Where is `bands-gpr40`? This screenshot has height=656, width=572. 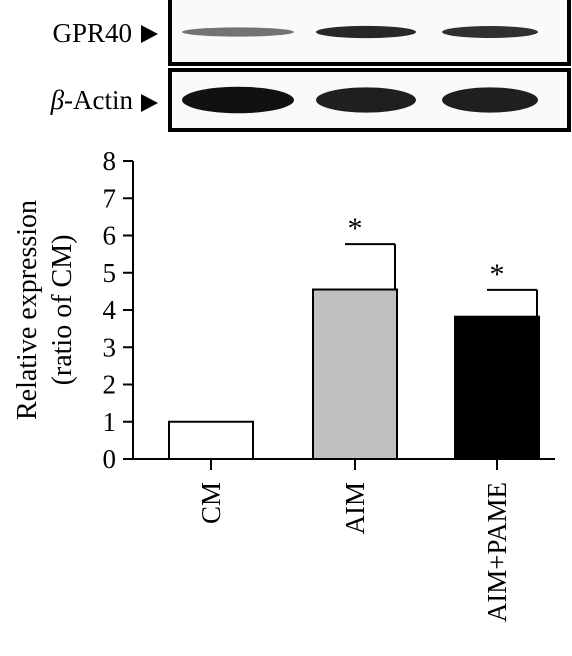
bands-gpr40 is located at coordinates (360, 32).